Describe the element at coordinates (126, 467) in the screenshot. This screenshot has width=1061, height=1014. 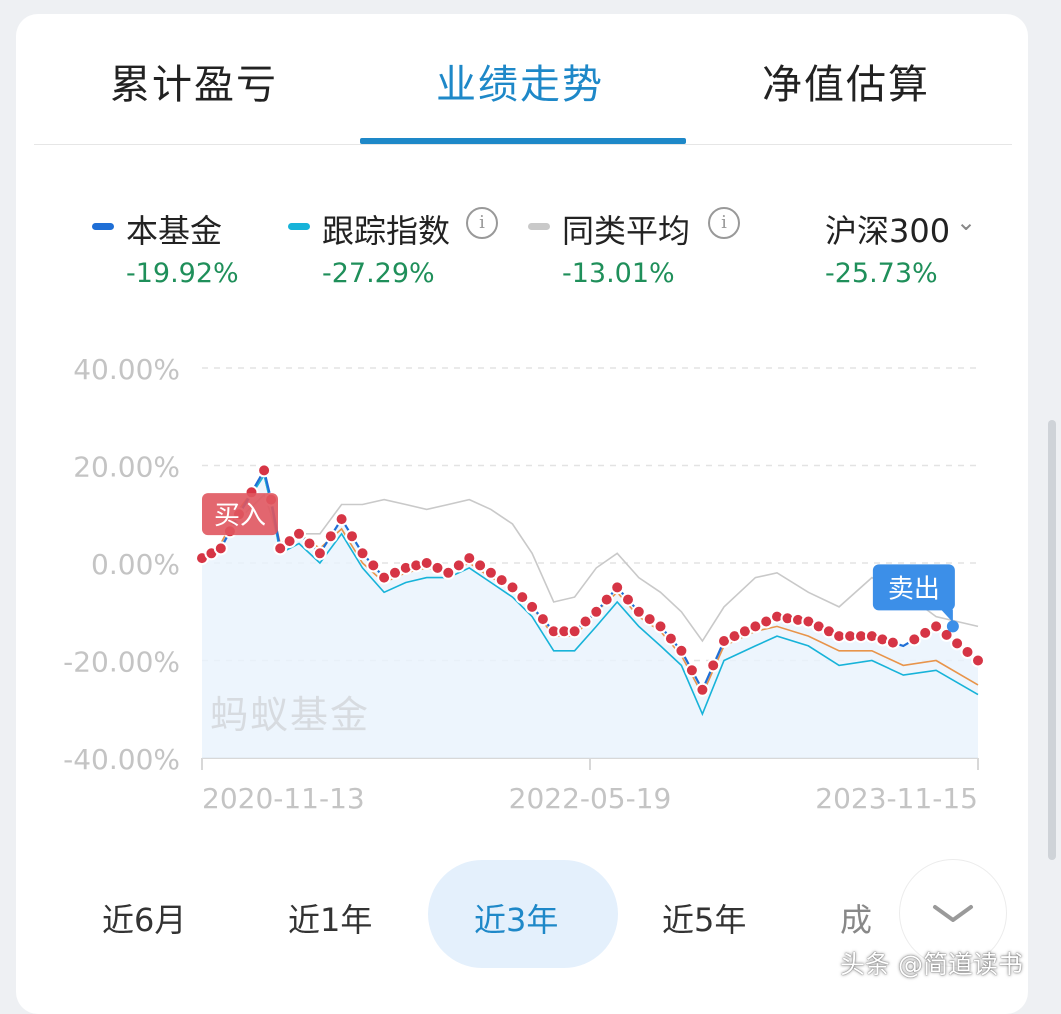
I see `y-tick-label: 20.00%` at that location.